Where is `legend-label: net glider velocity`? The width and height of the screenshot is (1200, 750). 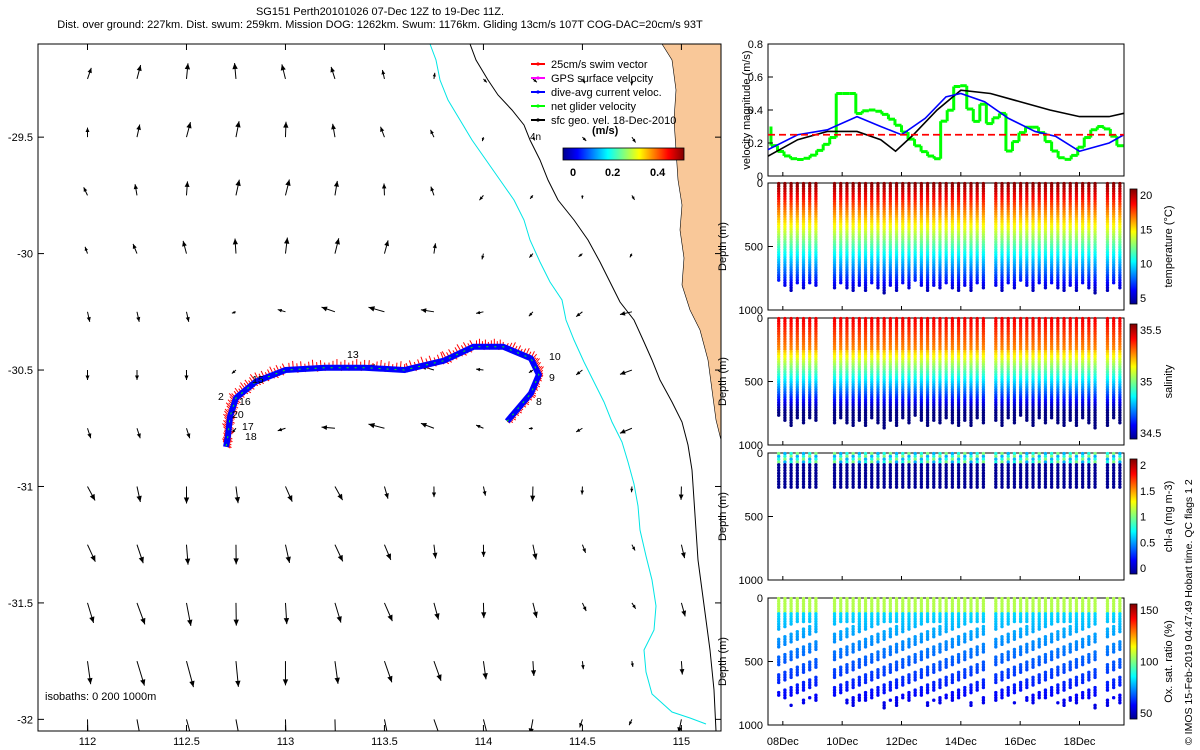 legend-label: net glider velocity is located at coordinates (593, 107).